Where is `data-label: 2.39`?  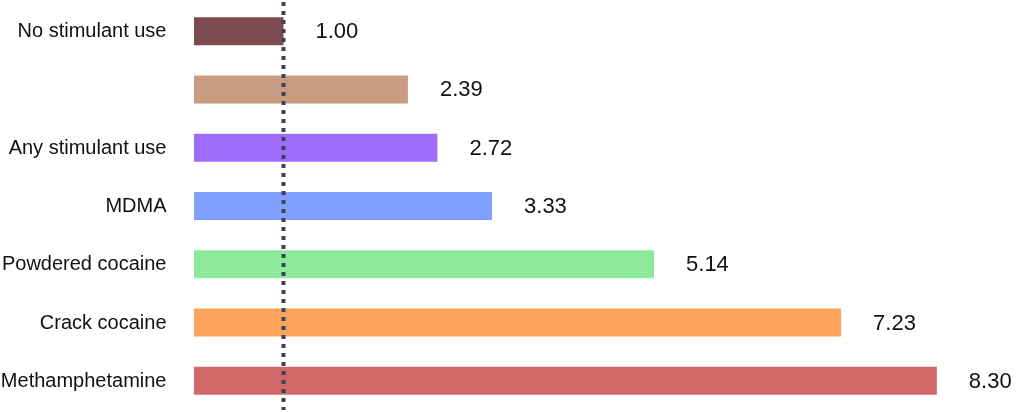 data-label: 2.39 is located at coordinates (461, 89).